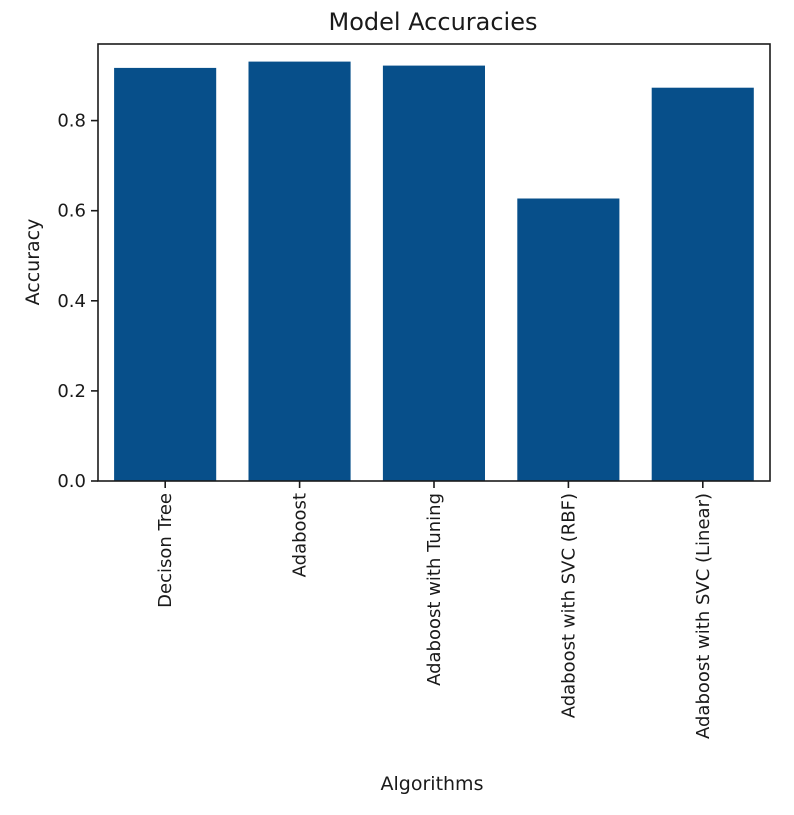 Image resolution: width=794 pixels, height=815 pixels. I want to click on x-tick-label: Adaboost, so click(300, 535).